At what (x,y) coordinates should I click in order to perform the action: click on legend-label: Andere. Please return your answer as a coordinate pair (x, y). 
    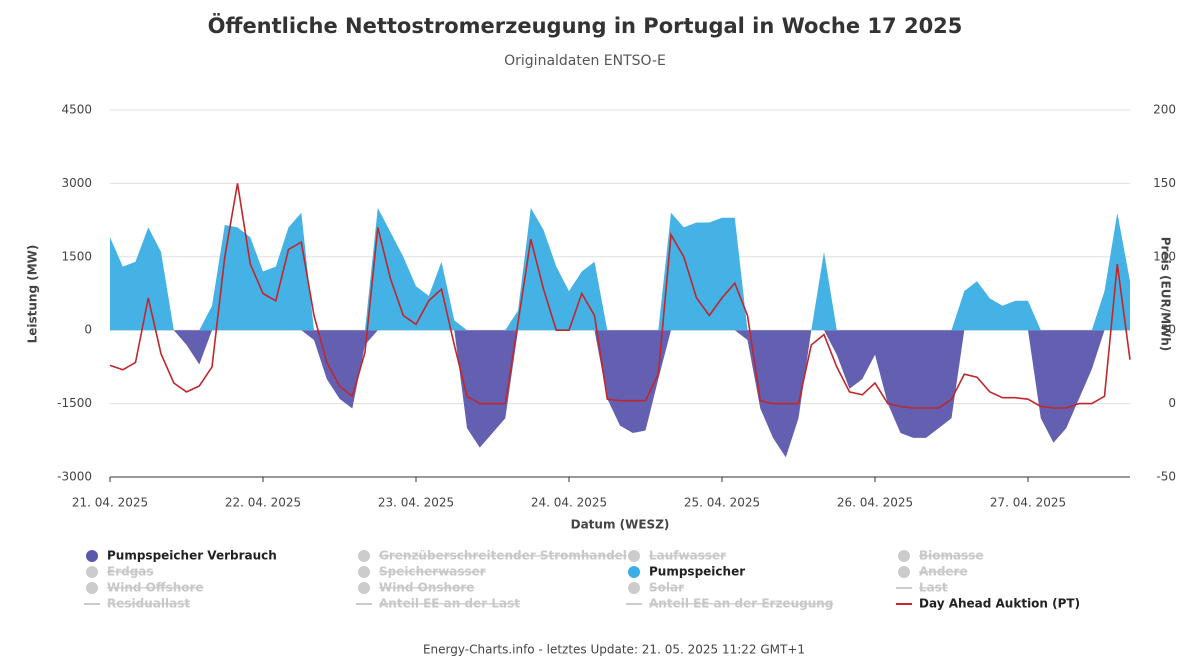
    Looking at the image, I should click on (943, 572).